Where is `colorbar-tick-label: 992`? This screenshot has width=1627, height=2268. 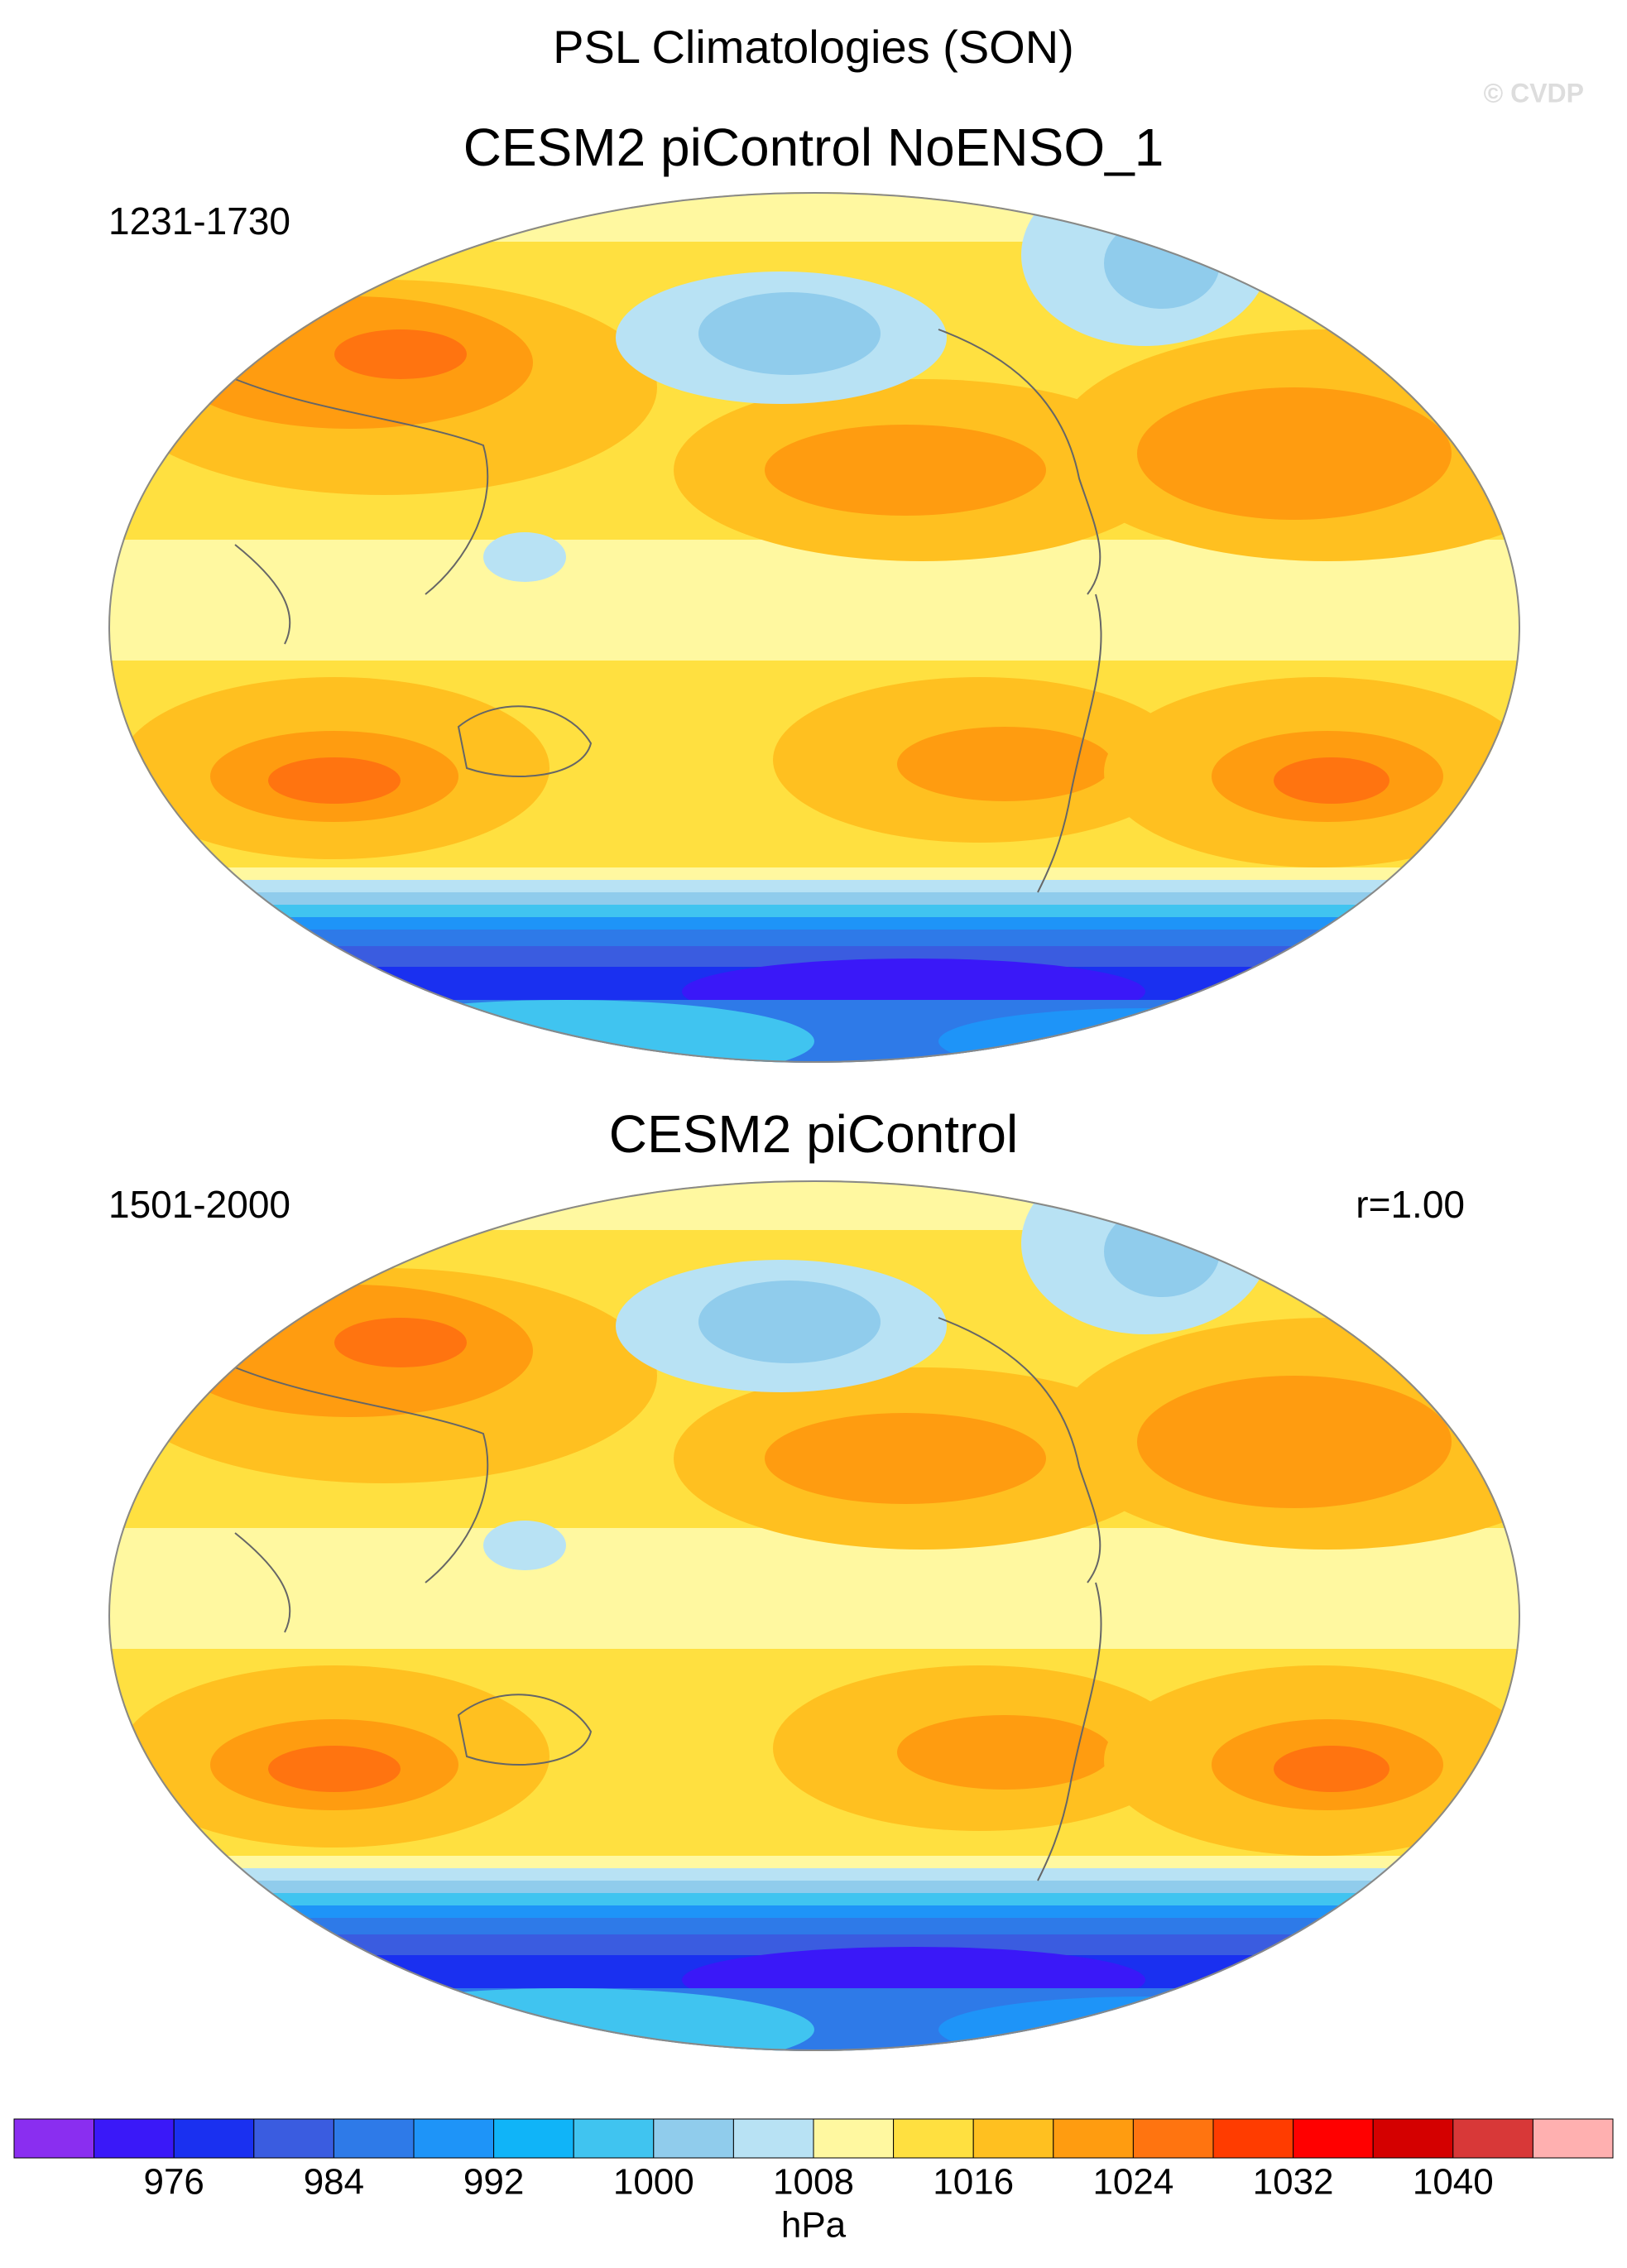 colorbar-tick-label: 992 is located at coordinates (493, 2182).